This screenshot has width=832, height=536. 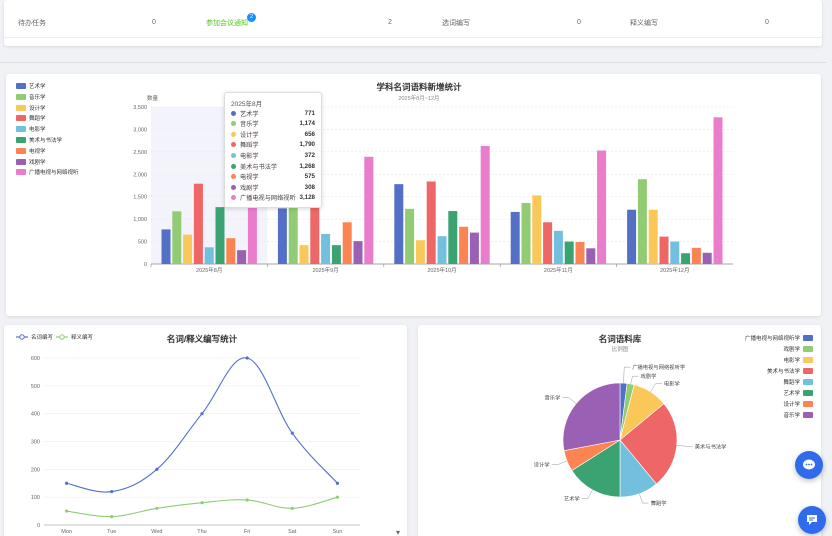 I want to click on bar-legend-item: 设计学, so click(x=31, y=108).